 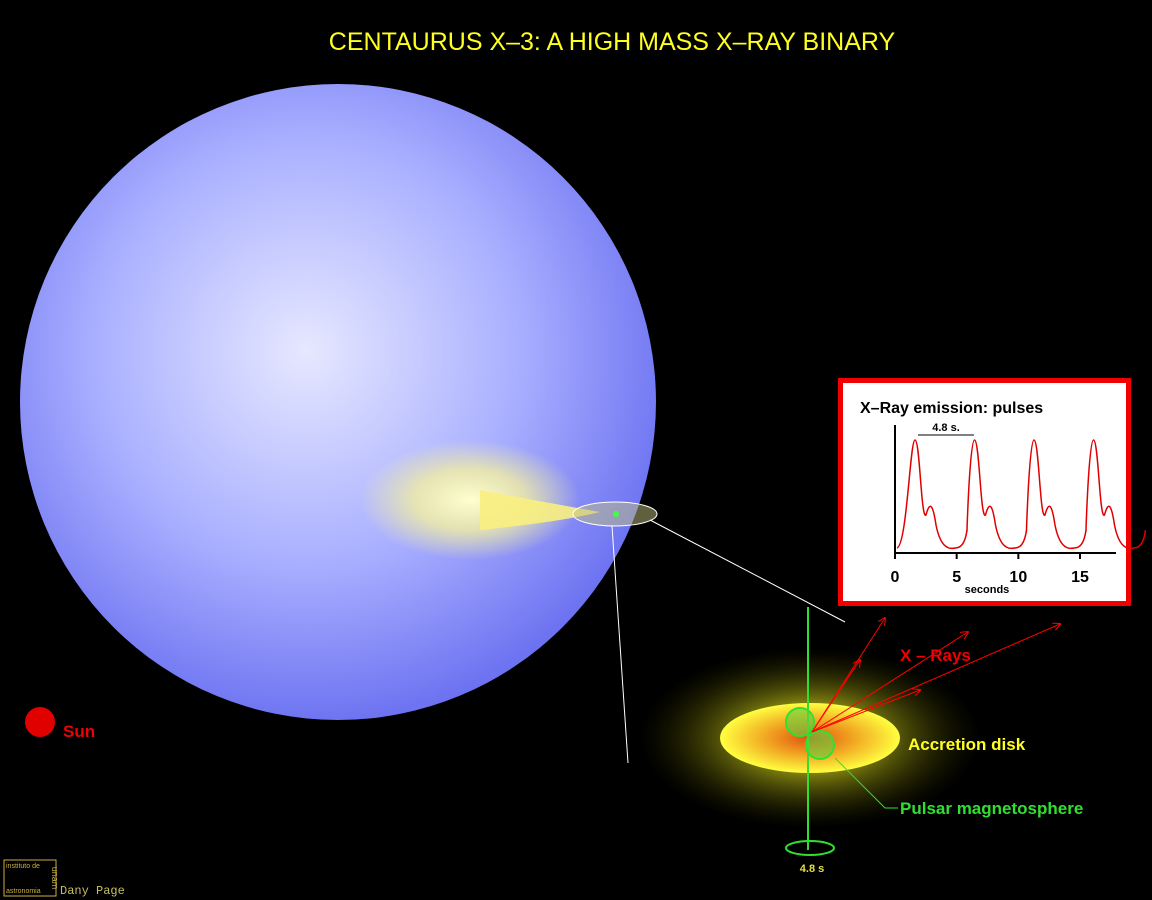 I want to click on logo-text: unam, so click(x=55, y=878).